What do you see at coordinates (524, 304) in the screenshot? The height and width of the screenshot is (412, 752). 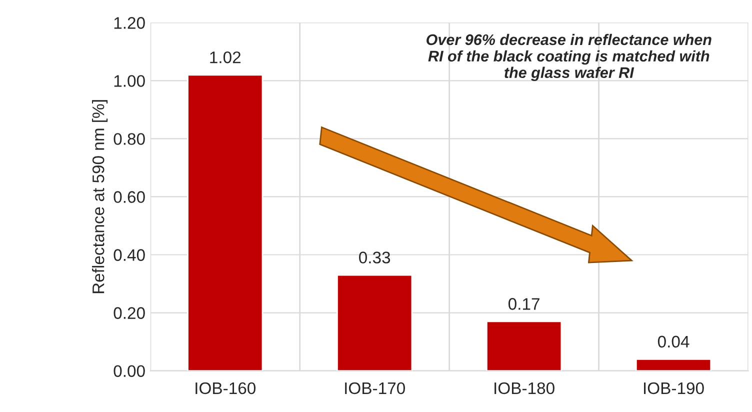 I see `data-label: 0.17` at bounding box center [524, 304].